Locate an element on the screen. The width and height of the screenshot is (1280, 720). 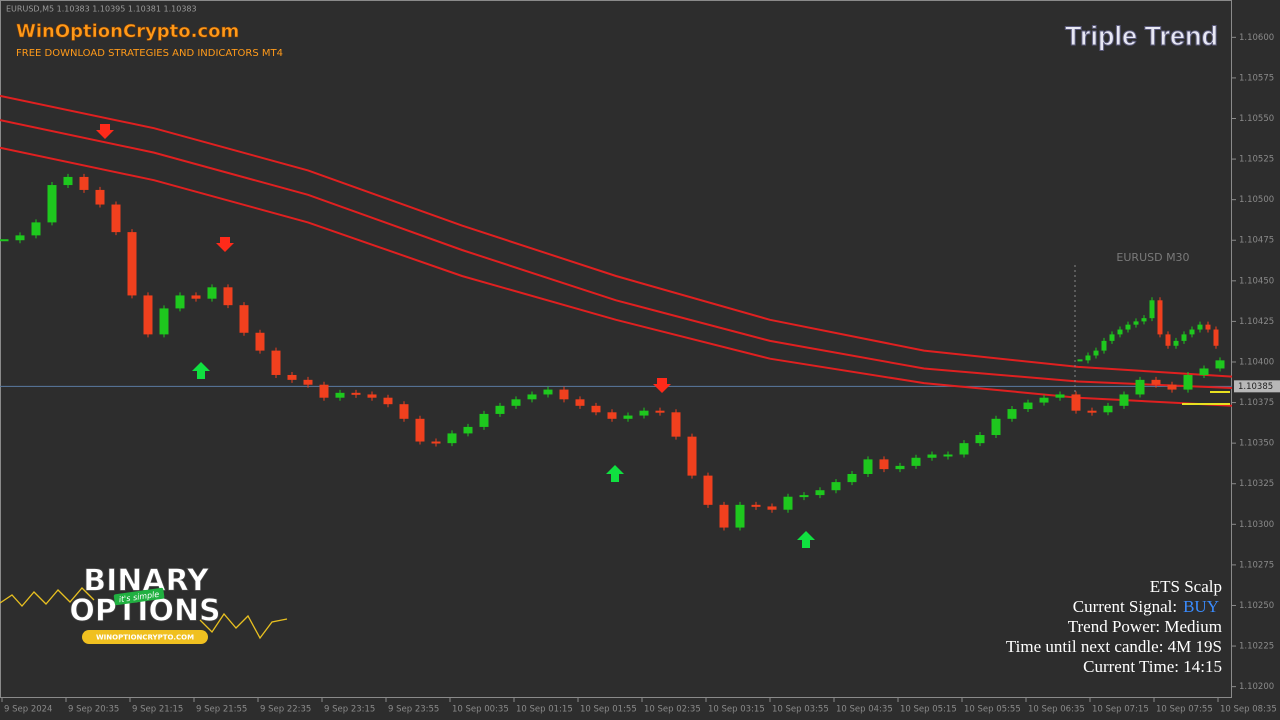
current-price-box is located at coordinates (1257, 386).